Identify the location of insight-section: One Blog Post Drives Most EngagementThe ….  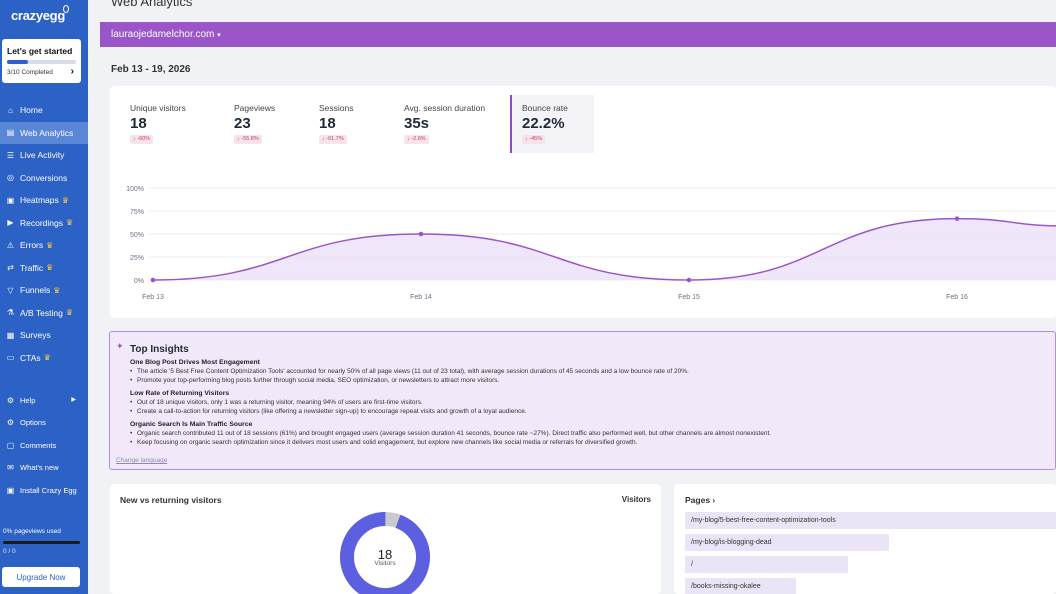
(409, 372).